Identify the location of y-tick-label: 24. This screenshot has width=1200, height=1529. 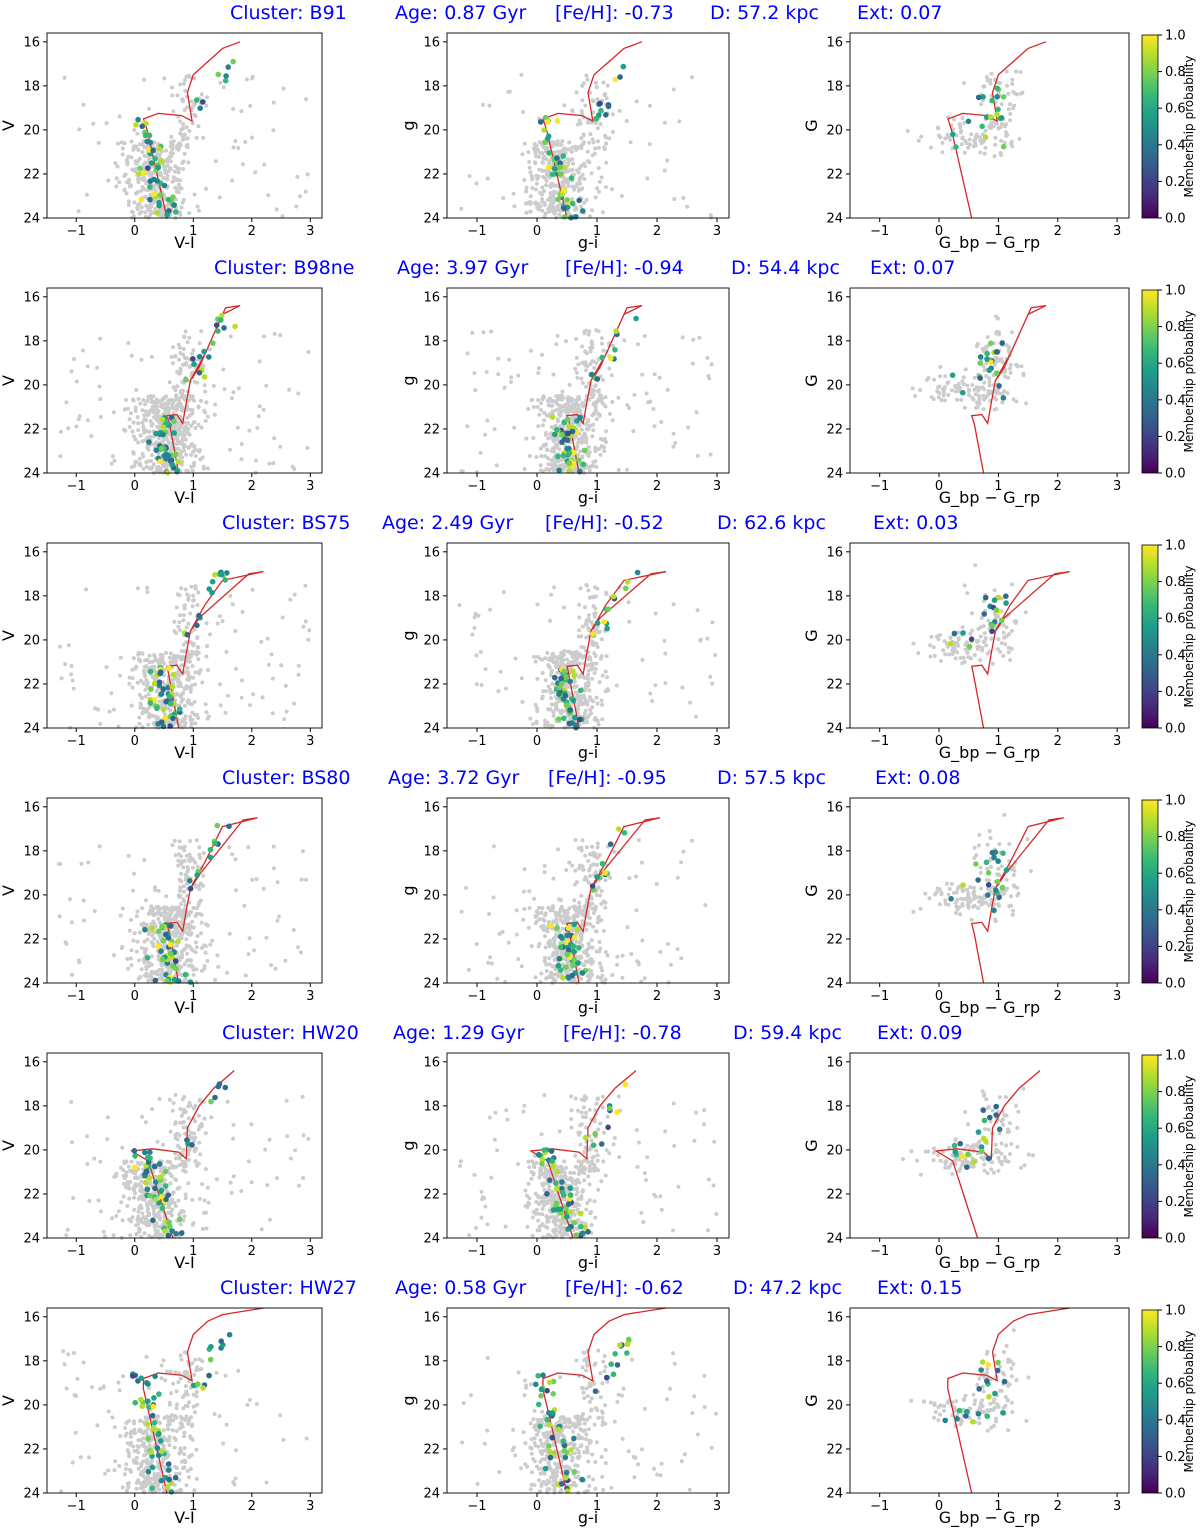
(431, 474).